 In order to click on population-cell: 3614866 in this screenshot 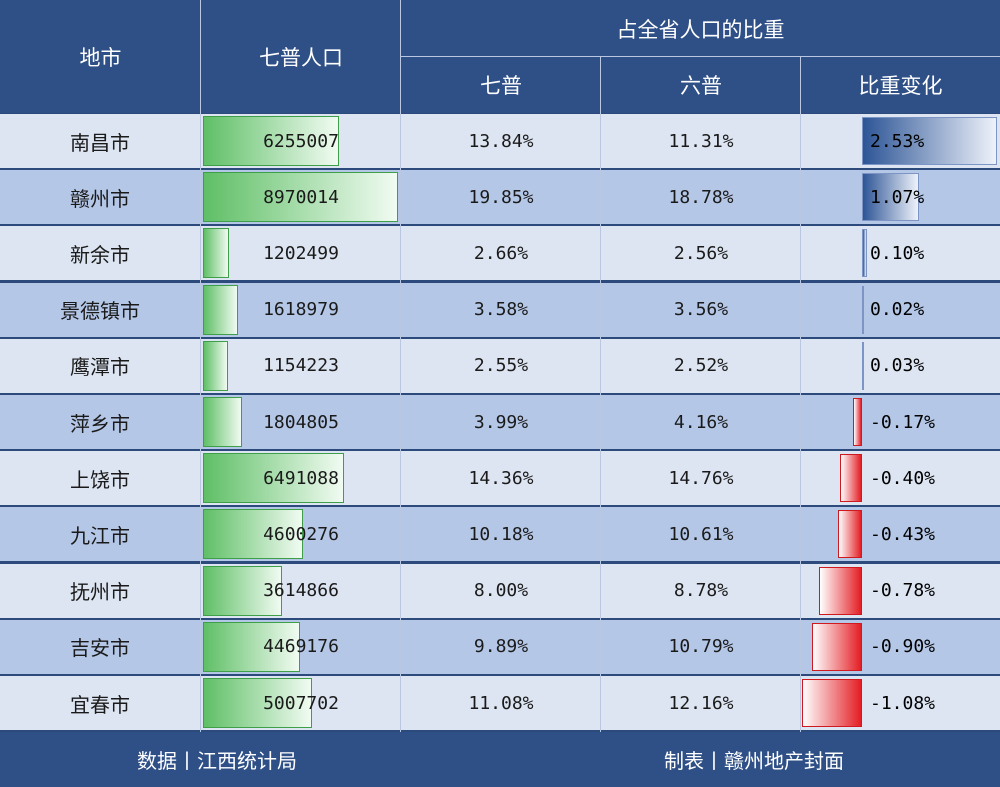, I will do `click(301, 591)`.